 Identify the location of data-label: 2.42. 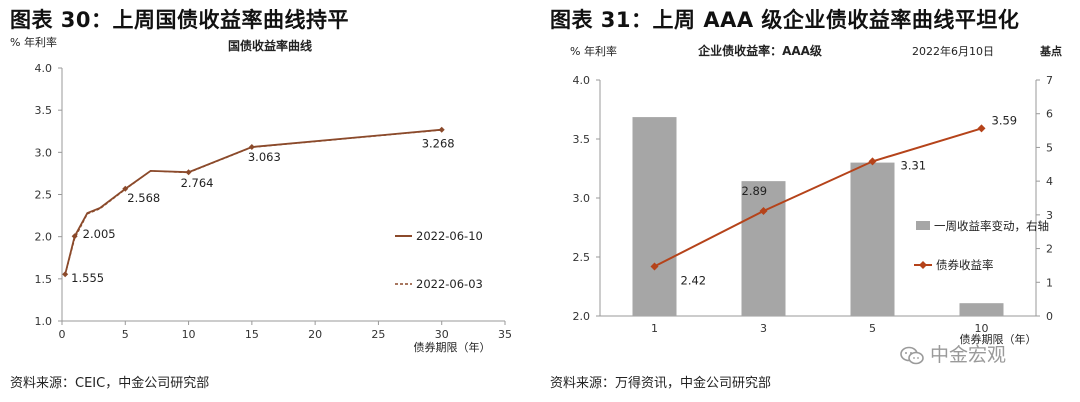
(694, 280).